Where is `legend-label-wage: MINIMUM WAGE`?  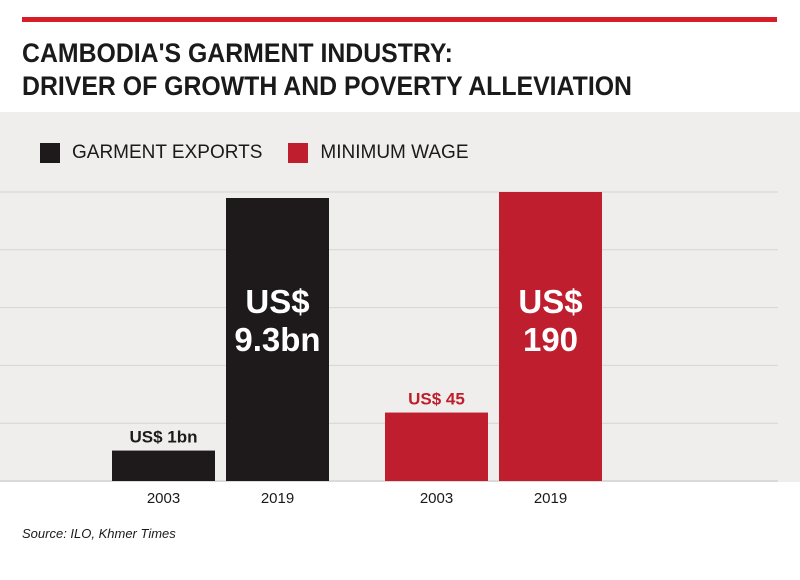 legend-label-wage: MINIMUM WAGE is located at coordinates (394, 152).